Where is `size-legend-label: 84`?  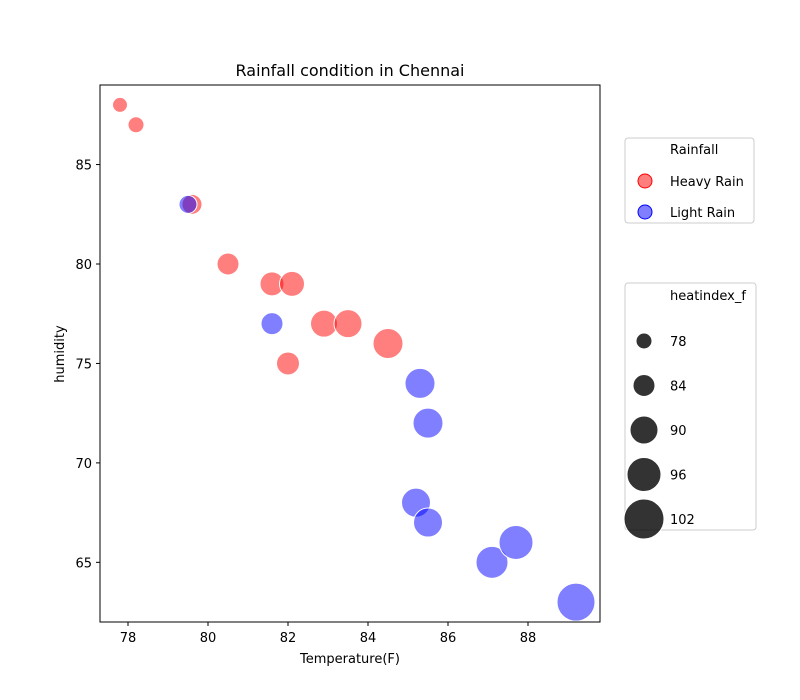
size-legend-label: 84 is located at coordinates (678, 387).